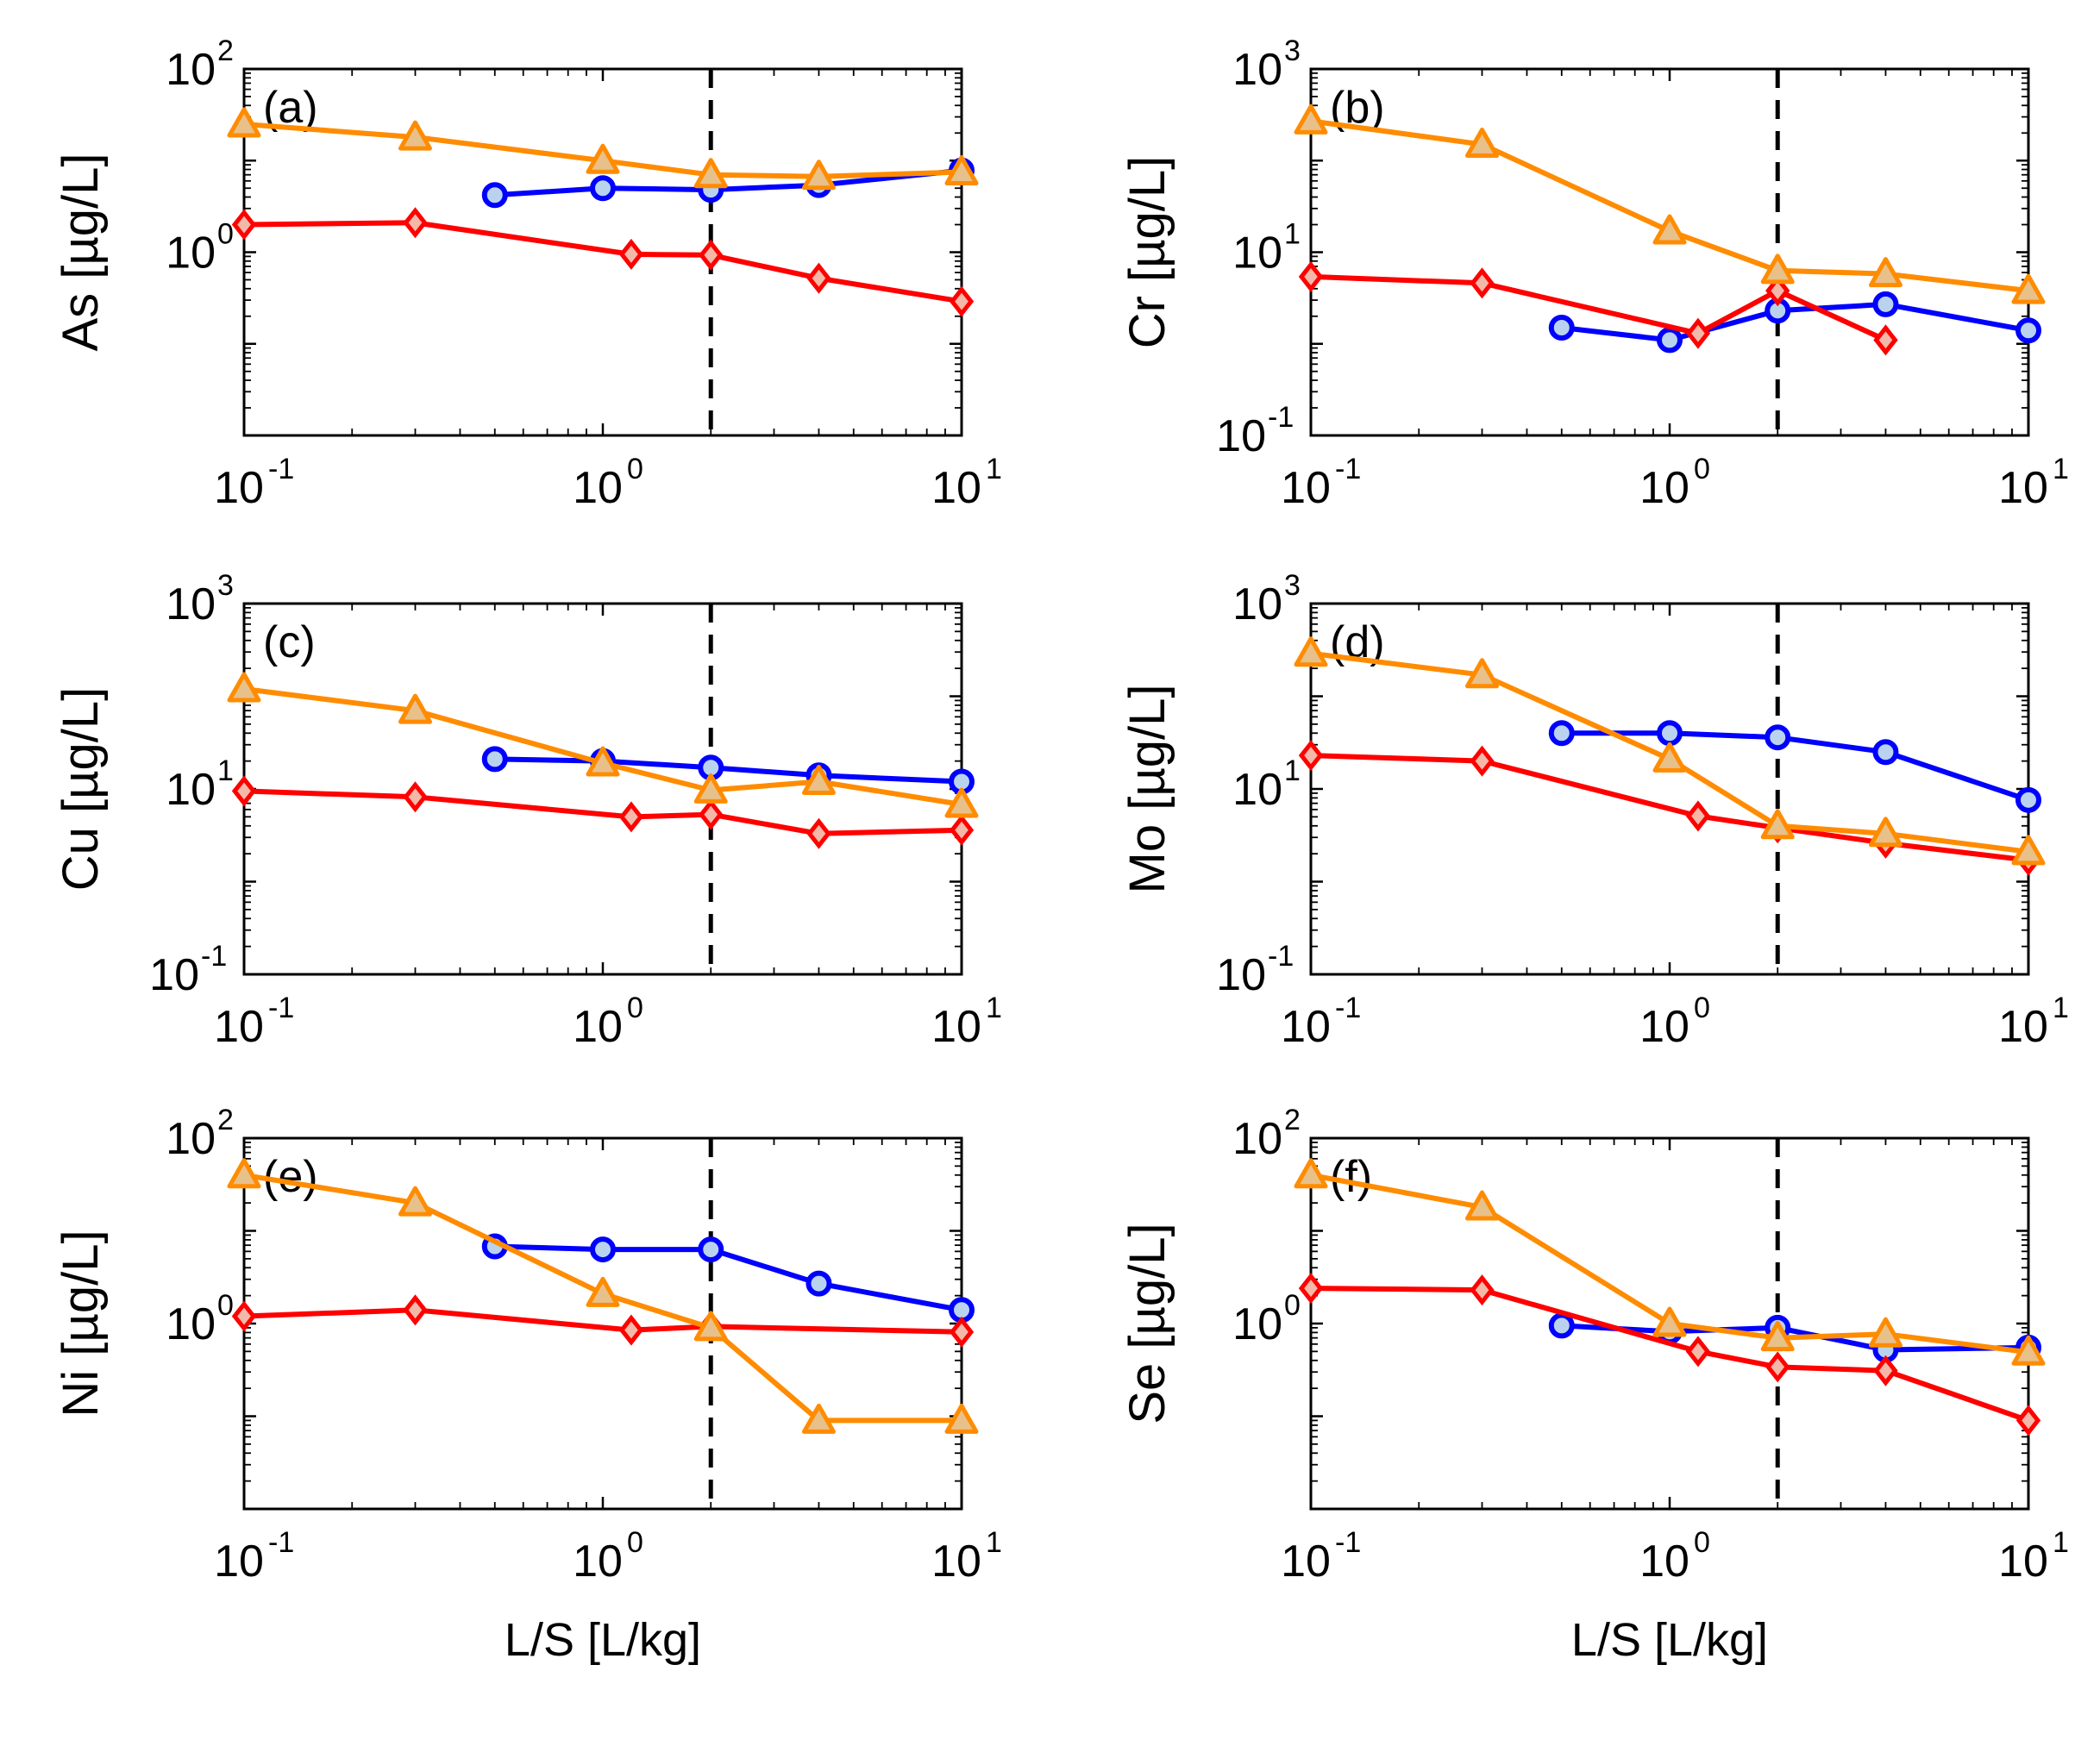 This screenshot has height=1740, width=2100. I want to click on panel-label: (f), so click(1351, 1177).